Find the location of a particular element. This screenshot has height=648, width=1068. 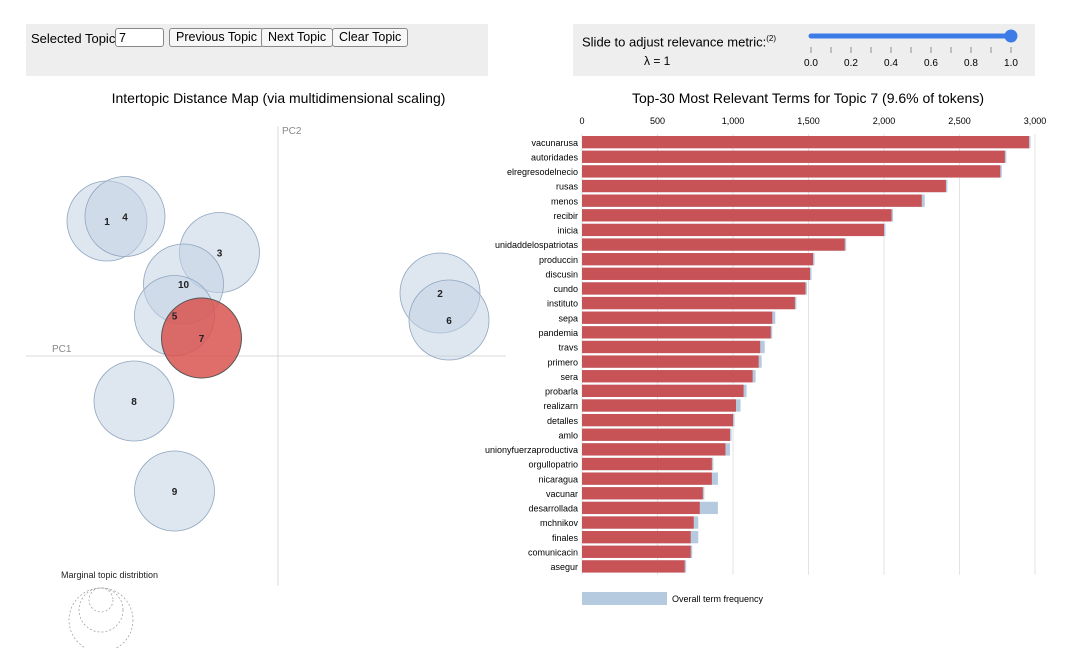

term-label: comunicacin is located at coordinates (553, 552).